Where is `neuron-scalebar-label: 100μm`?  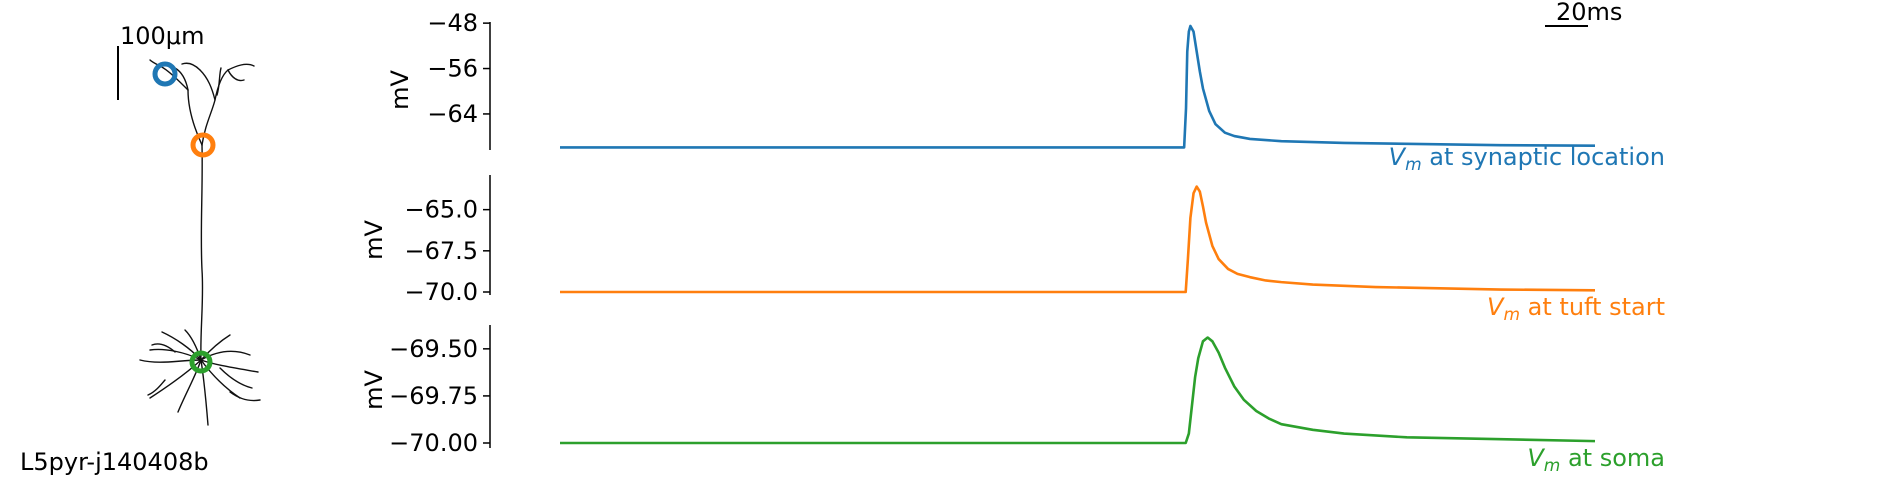
neuron-scalebar-label: 100μm is located at coordinates (162, 36).